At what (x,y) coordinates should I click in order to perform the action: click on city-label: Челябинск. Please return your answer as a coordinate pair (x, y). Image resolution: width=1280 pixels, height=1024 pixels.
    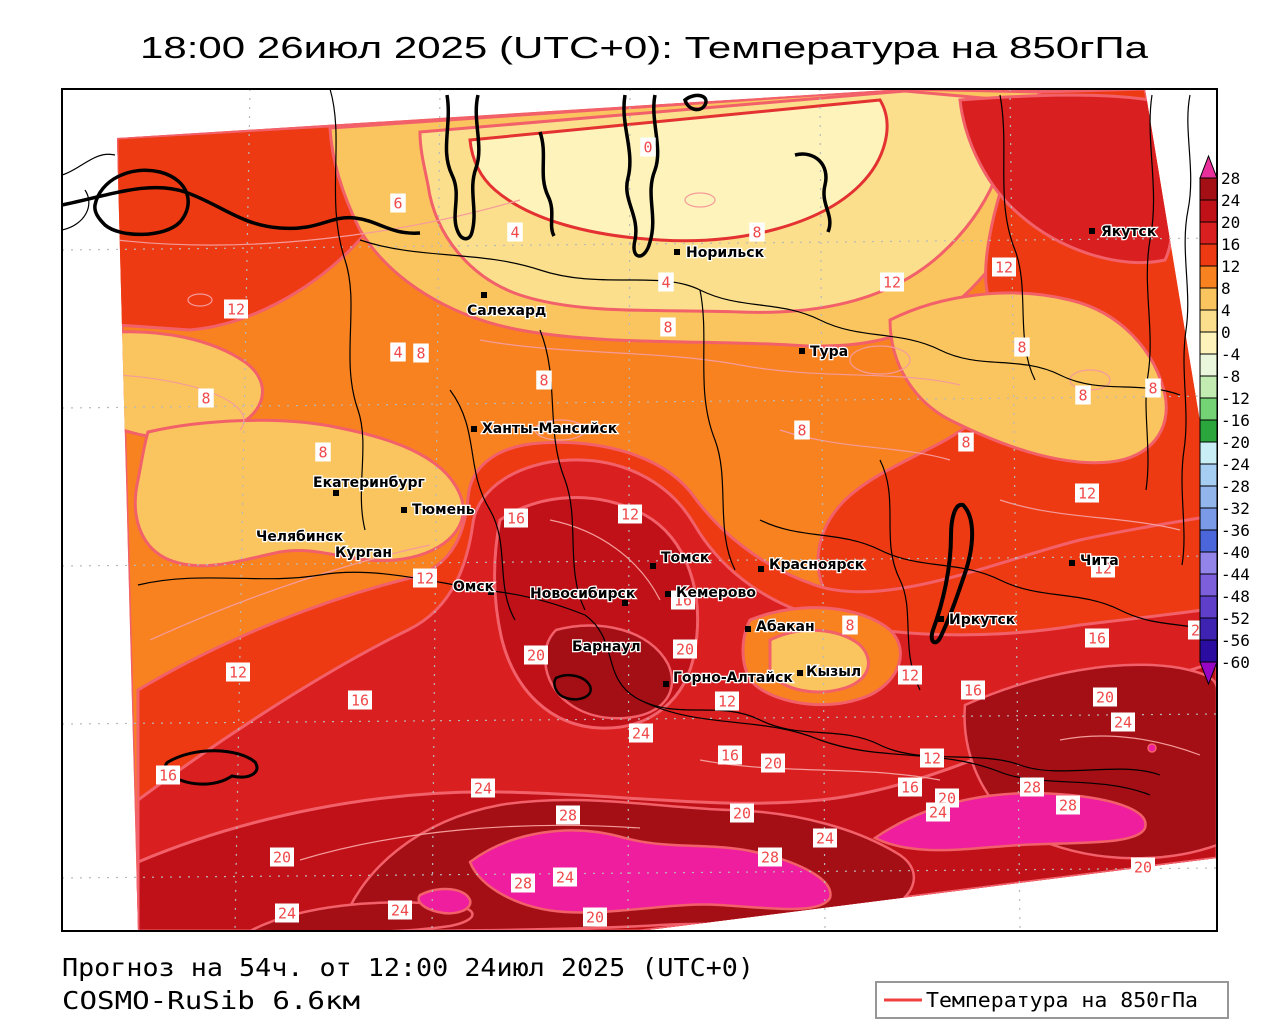
    Looking at the image, I should click on (300, 537).